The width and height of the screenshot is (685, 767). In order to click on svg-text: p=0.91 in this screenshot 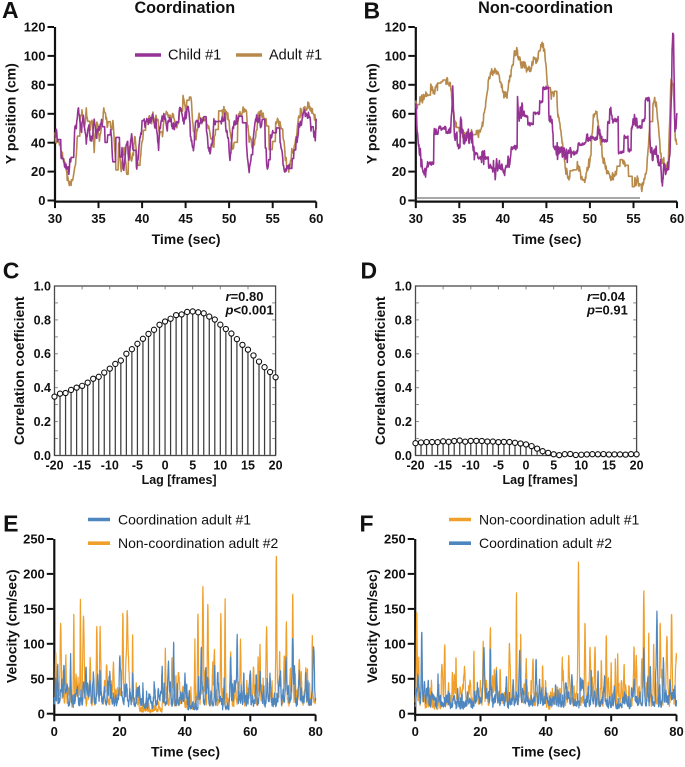, I will do `click(607, 310)`.